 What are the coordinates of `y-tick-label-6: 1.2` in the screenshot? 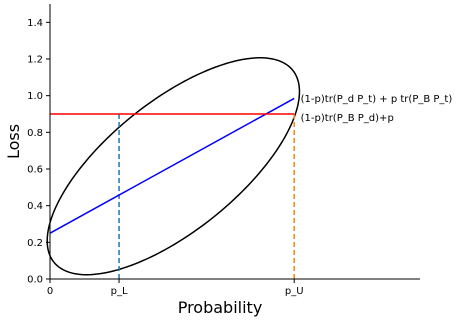 It's located at (35, 60).